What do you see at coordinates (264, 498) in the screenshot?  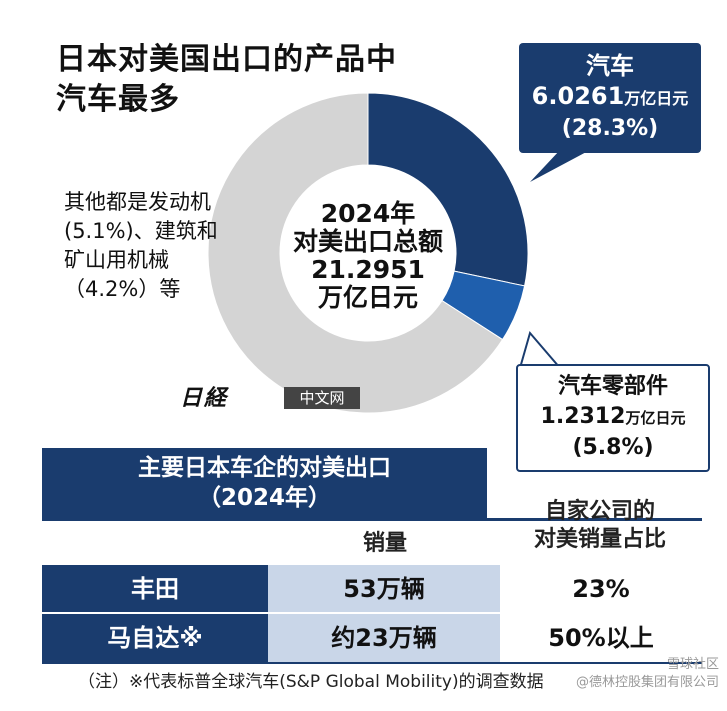 I see `table-header-line-2: （2024年）` at bounding box center [264, 498].